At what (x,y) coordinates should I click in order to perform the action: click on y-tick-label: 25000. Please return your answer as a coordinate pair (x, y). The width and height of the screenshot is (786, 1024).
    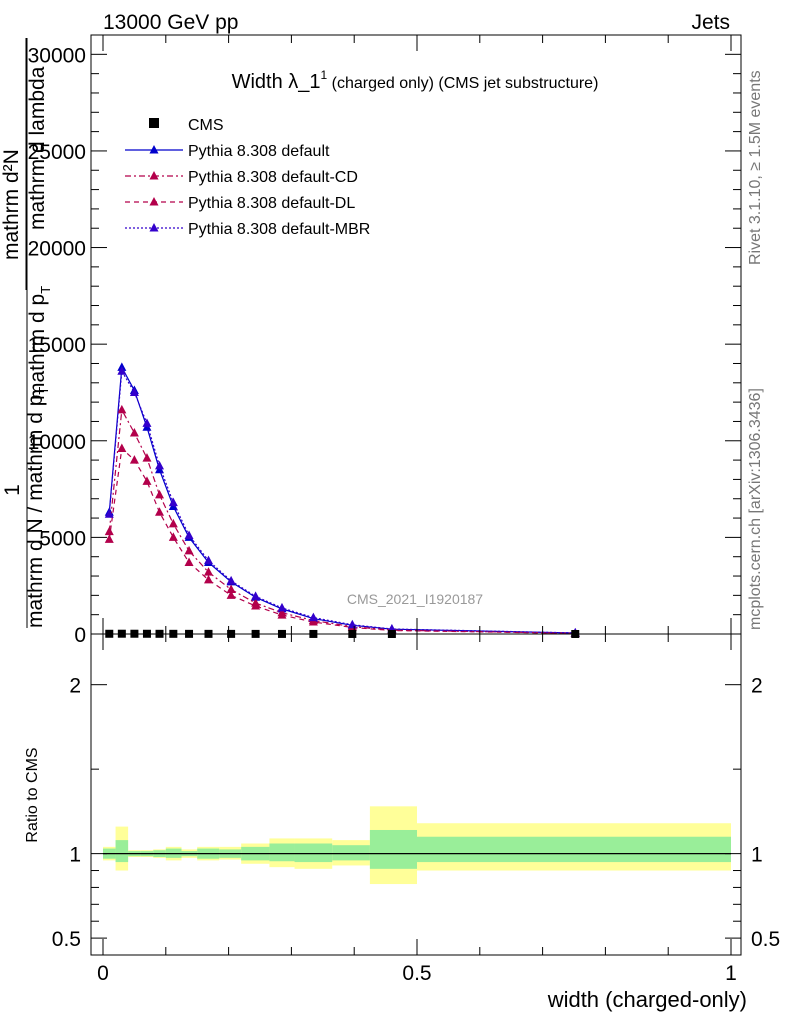
    Looking at the image, I should click on (57, 152).